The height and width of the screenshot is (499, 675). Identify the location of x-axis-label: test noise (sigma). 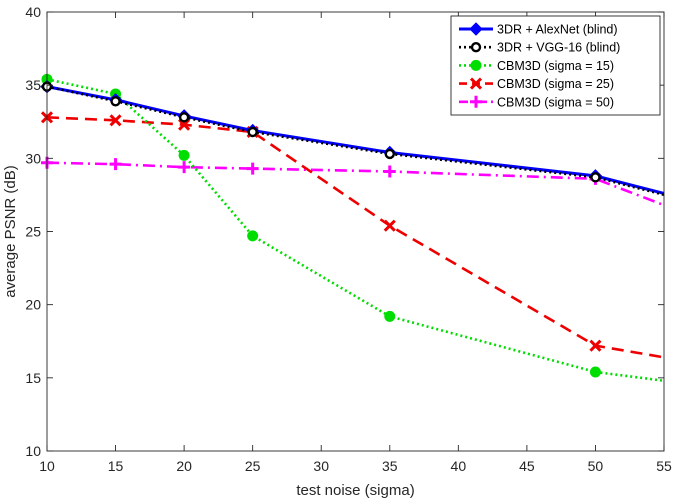
(355, 490).